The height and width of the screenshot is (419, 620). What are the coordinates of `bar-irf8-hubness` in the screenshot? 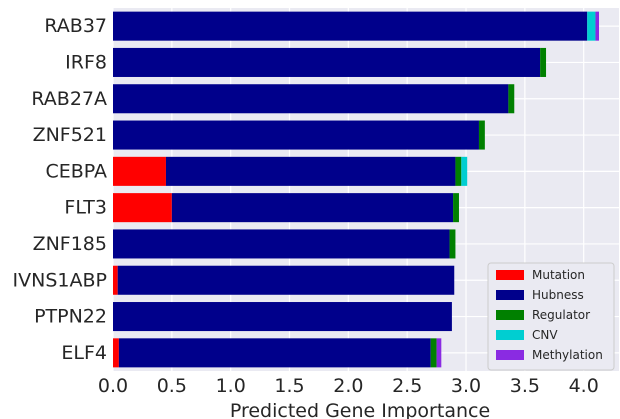 It's located at (327, 62).